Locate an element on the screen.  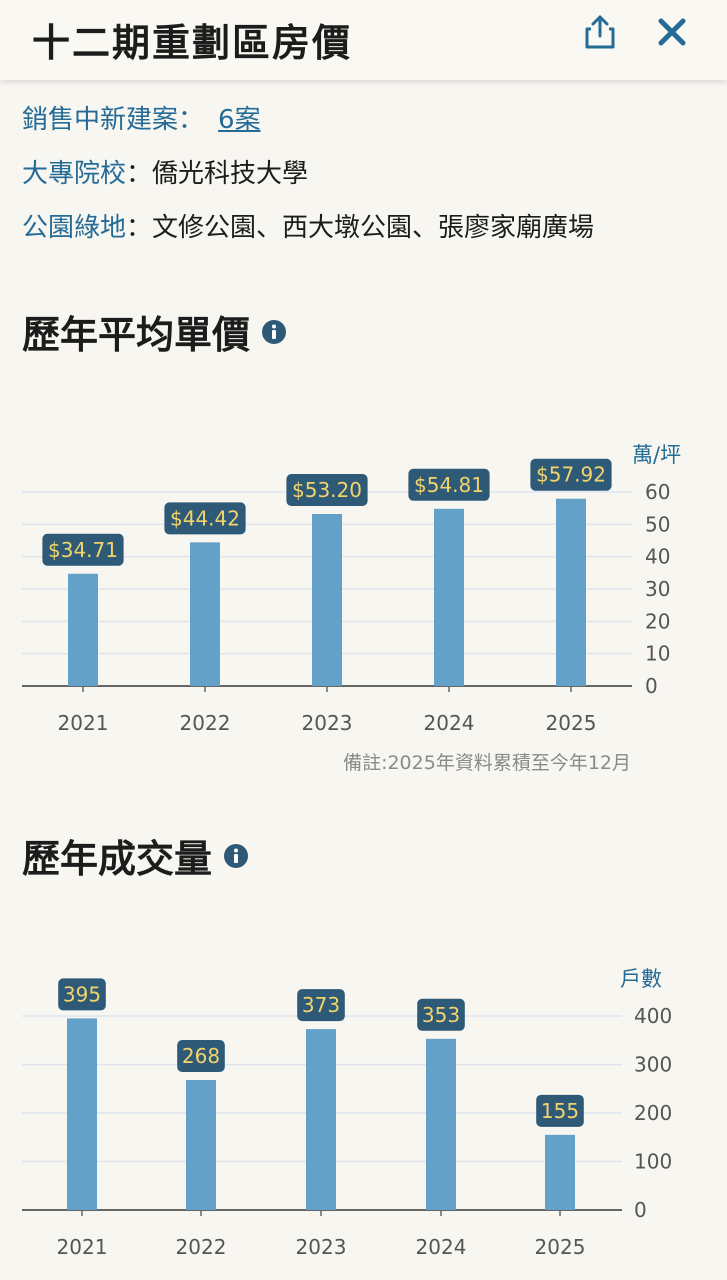
volume-section-title: 歷年成交量 is located at coordinates (135, 855).